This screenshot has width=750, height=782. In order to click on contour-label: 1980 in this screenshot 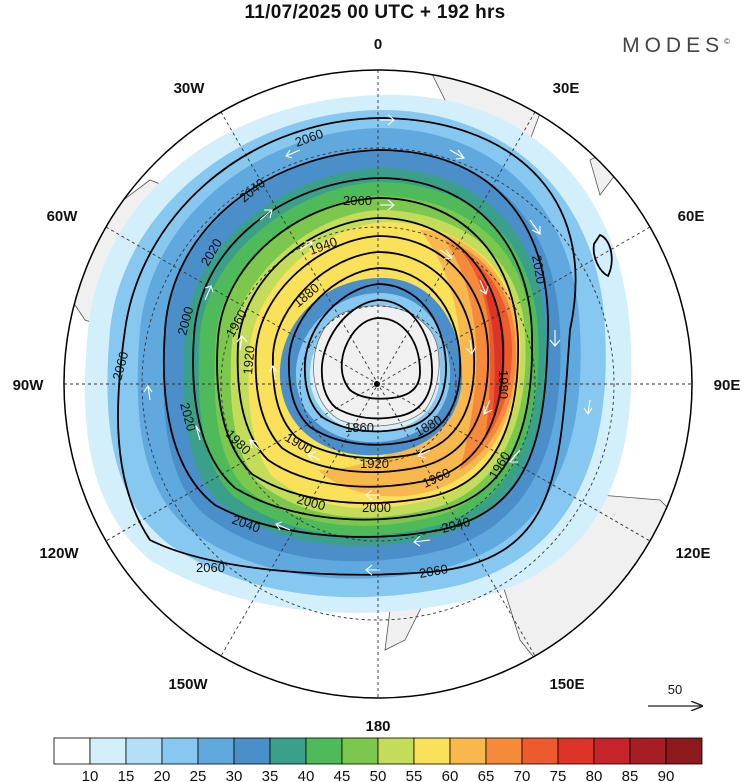, I will do `click(503, 384)`.